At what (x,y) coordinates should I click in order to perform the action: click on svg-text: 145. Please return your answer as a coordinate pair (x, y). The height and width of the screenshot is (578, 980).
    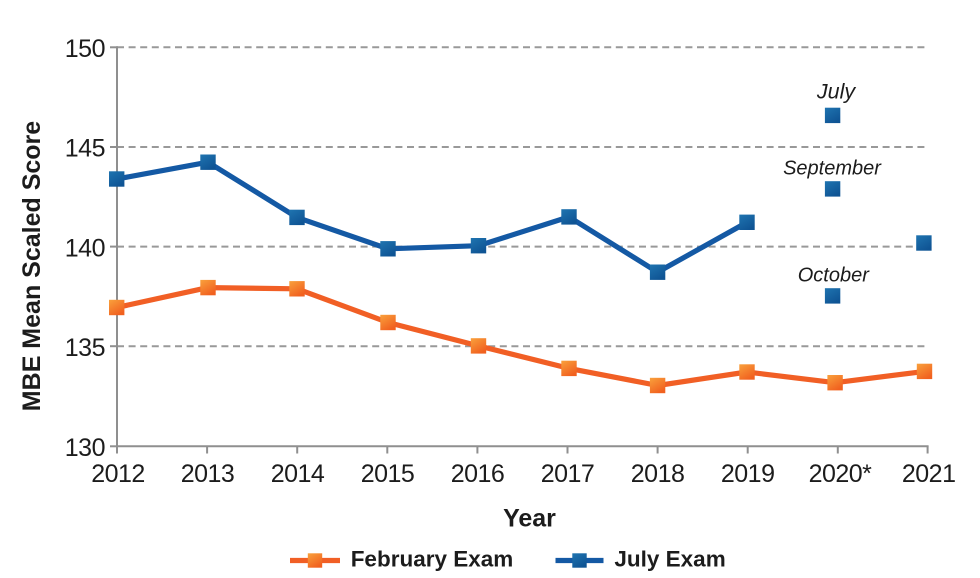
    Looking at the image, I should click on (85, 149).